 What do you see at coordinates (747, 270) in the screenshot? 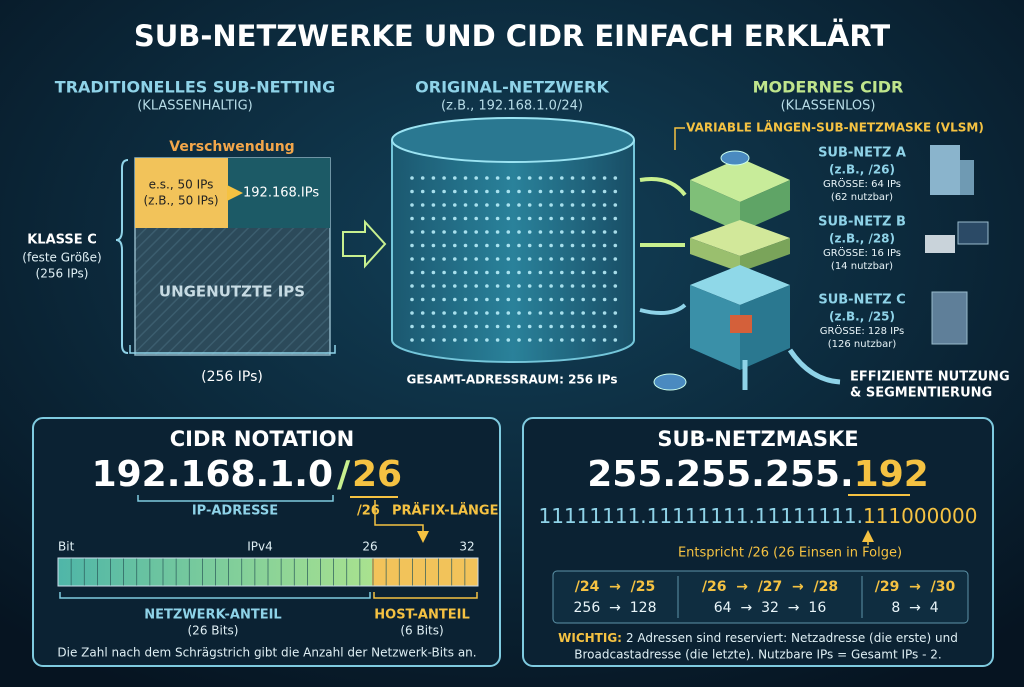
I see `subnet-stack` at bounding box center [747, 270].